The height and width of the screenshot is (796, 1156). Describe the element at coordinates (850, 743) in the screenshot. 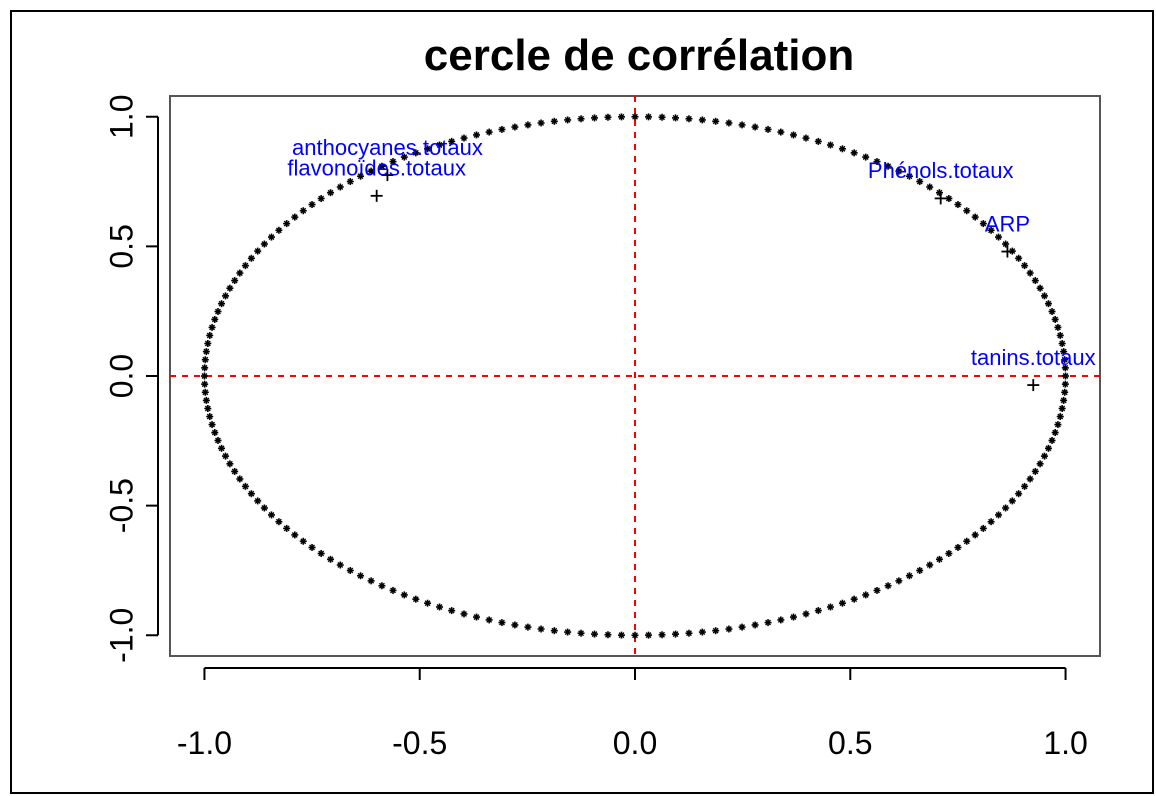

I see `x-tick-label: 0.5` at that location.